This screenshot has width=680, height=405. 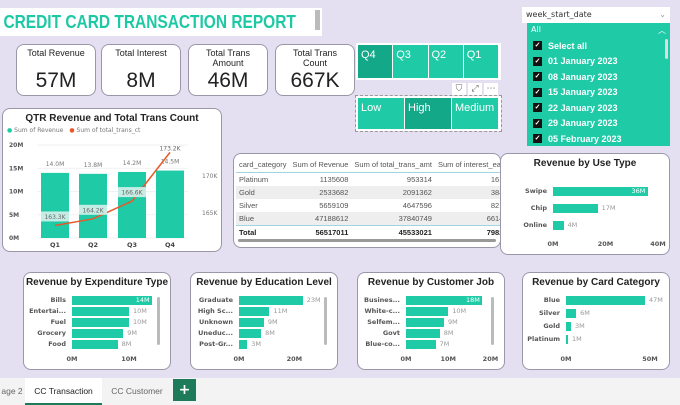 What do you see at coordinates (598, 62) in the screenshot?
I see `dropdown-option: ✓ 01 January 2023` at bounding box center [598, 62].